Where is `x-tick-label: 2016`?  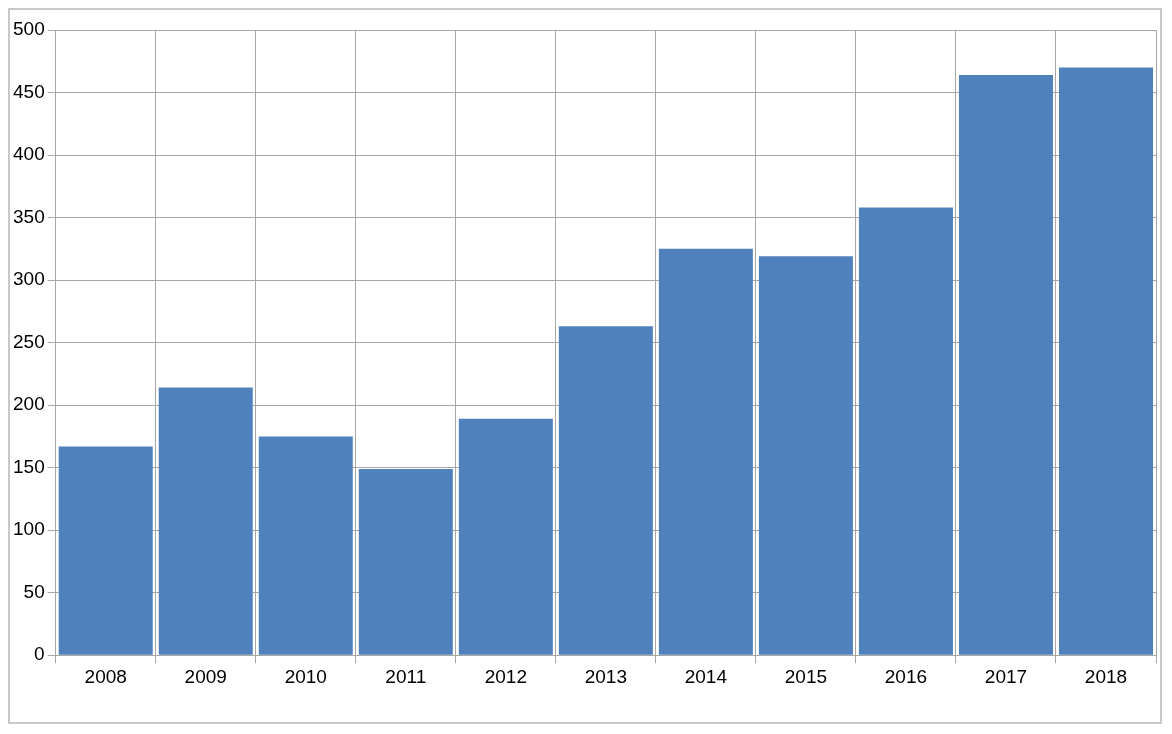
x-tick-label: 2016 is located at coordinates (906, 676).